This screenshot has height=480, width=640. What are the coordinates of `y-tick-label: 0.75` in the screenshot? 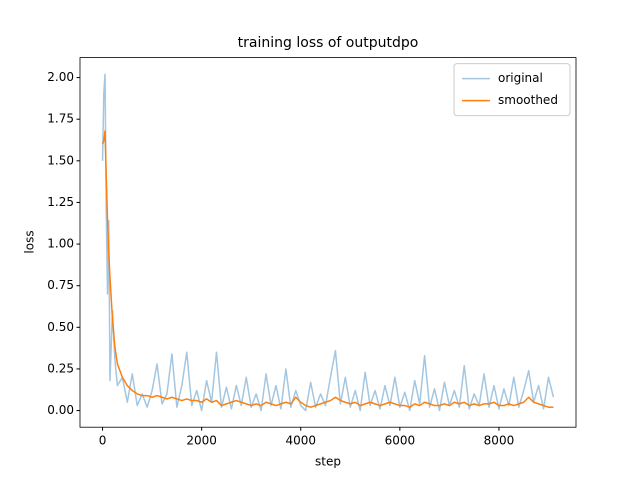 It's located at (60, 285).